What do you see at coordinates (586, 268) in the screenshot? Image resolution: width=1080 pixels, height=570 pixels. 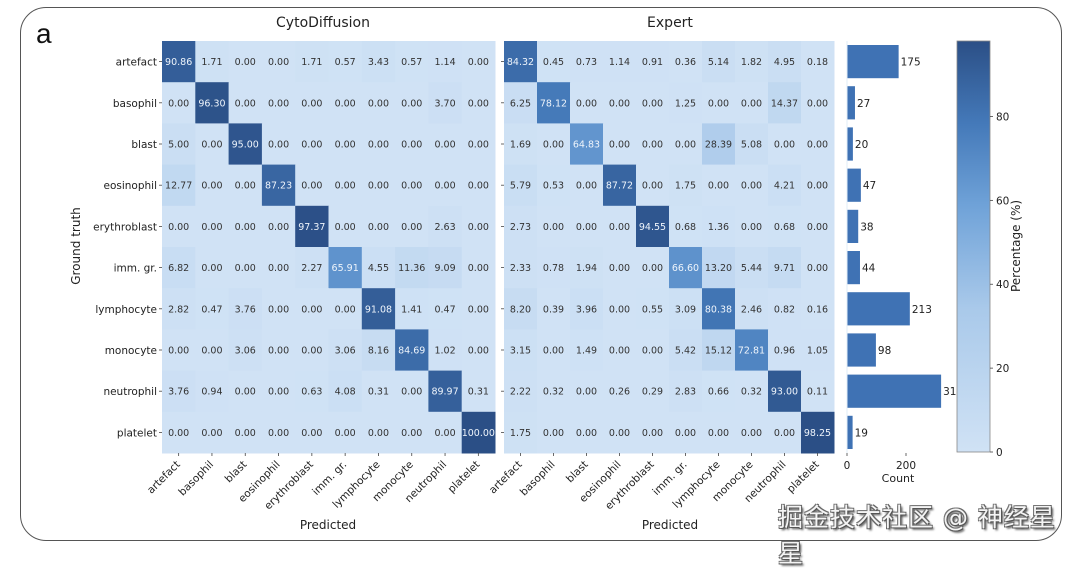 I see `cell-value-label: 1.94` at bounding box center [586, 268].